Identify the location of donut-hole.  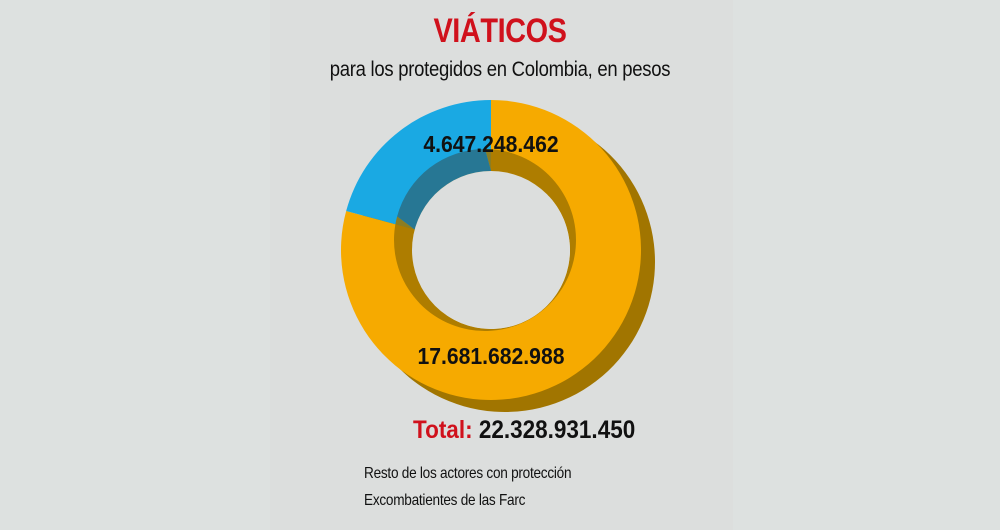
(491, 250).